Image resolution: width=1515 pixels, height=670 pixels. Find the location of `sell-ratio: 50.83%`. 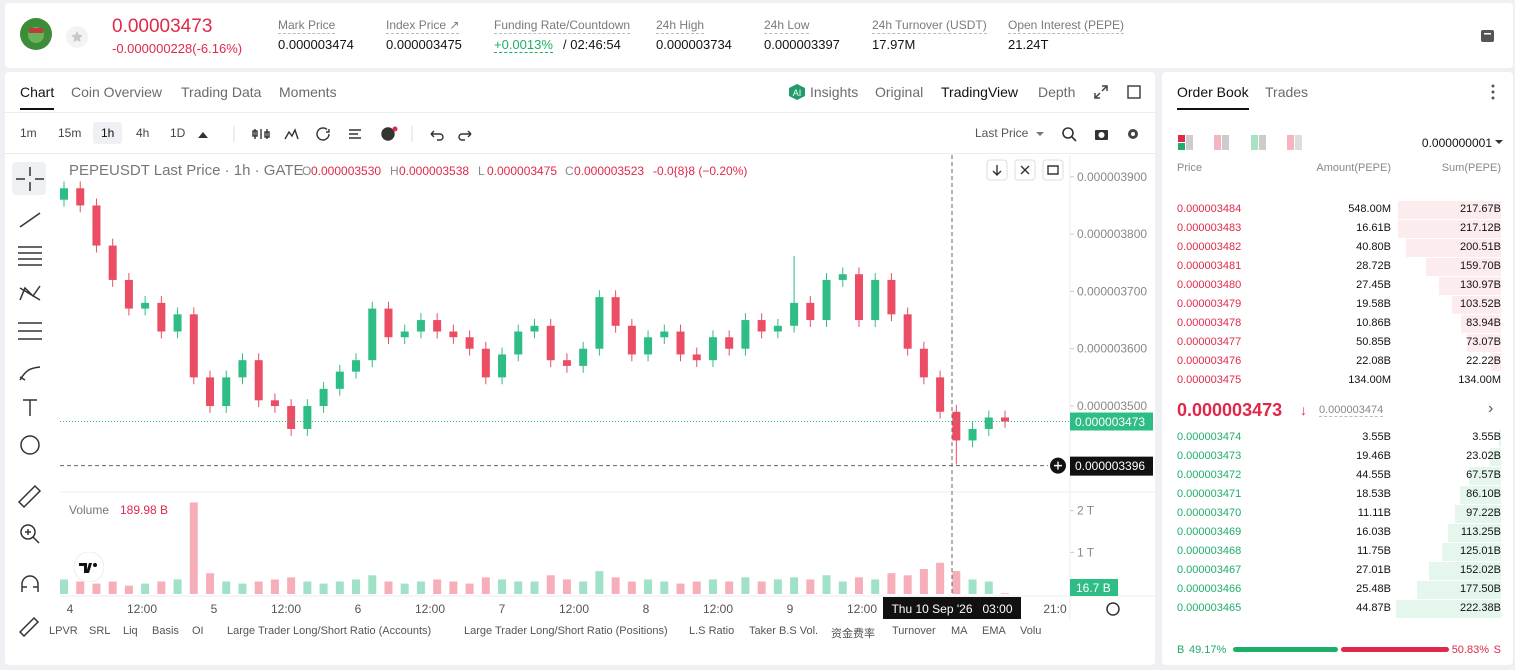

sell-ratio: 50.83% is located at coordinates (1470, 650).